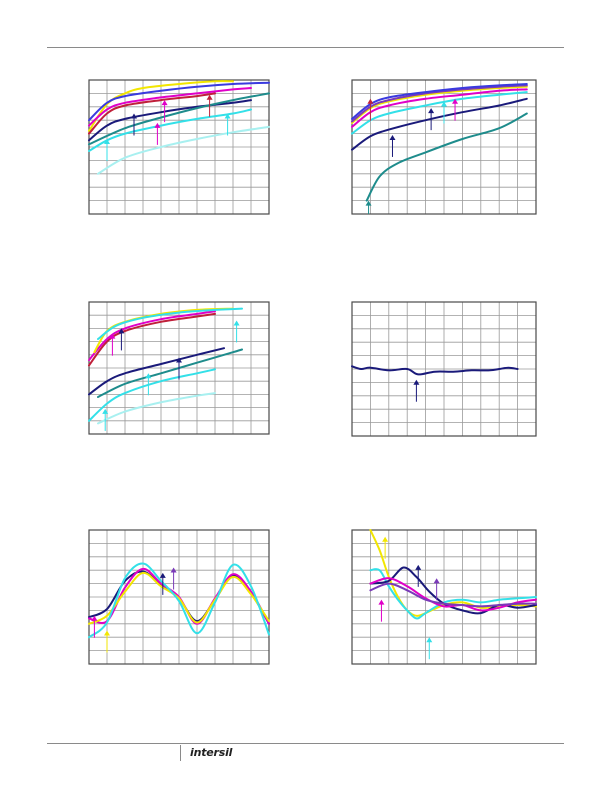 The width and height of the screenshot is (611, 791). Describe the element at coordinates (156, 408) in the screenshot. I see `chart-3-series-lightcyan` at that location.